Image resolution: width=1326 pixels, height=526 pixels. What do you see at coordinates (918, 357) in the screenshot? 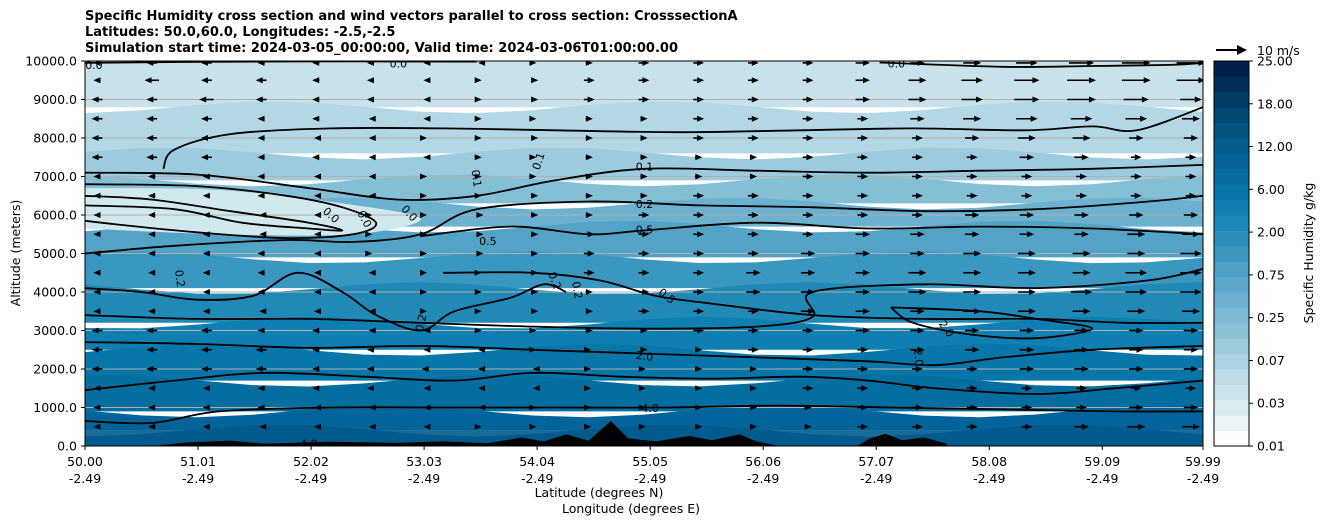
I see `contour-label: 2.0` at bounding box center [918, 357].